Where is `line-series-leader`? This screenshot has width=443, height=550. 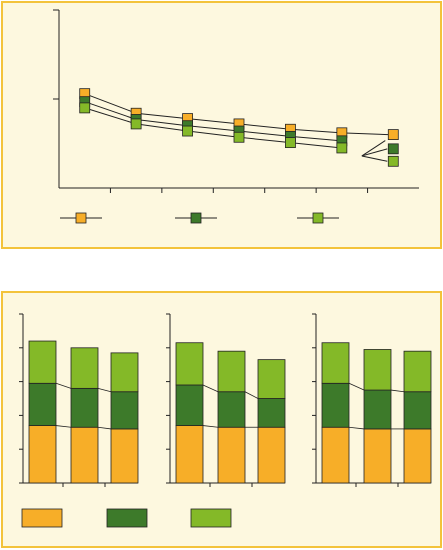 line-series-leader is located at coordinates (365, 134).